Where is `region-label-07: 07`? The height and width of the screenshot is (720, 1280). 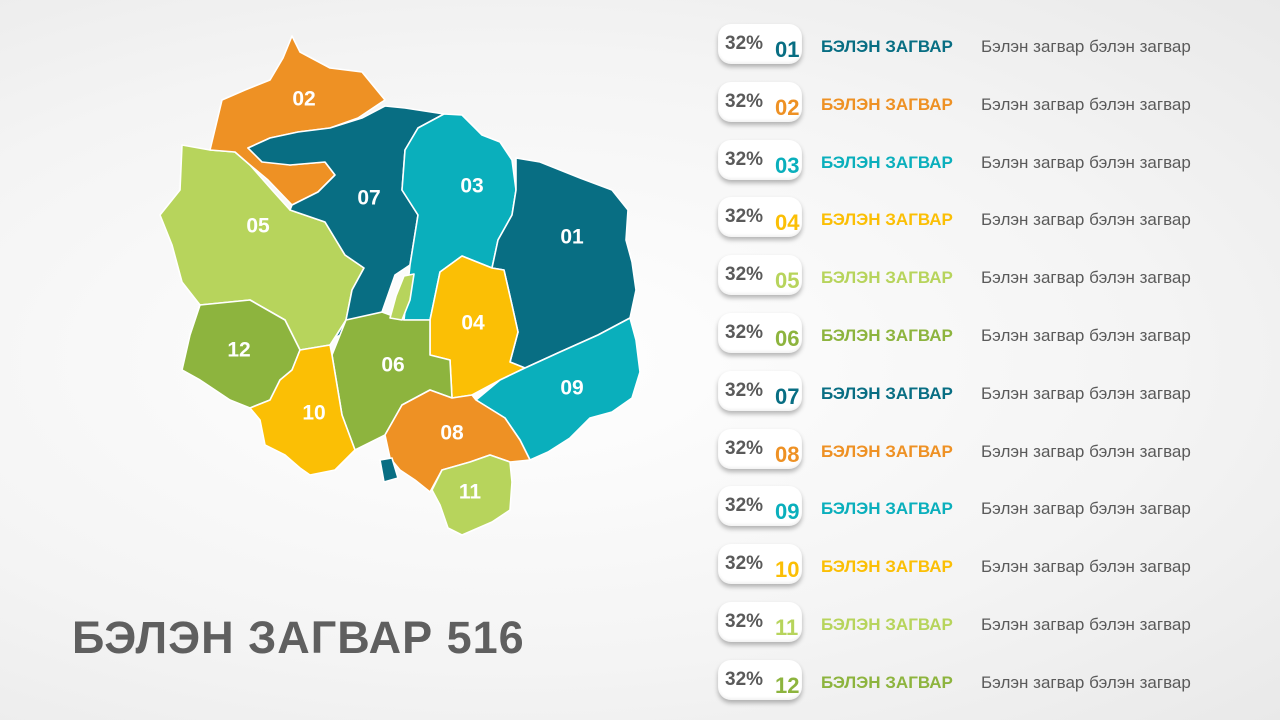 region-label-07: 07 is located at coordinates (368, 198).